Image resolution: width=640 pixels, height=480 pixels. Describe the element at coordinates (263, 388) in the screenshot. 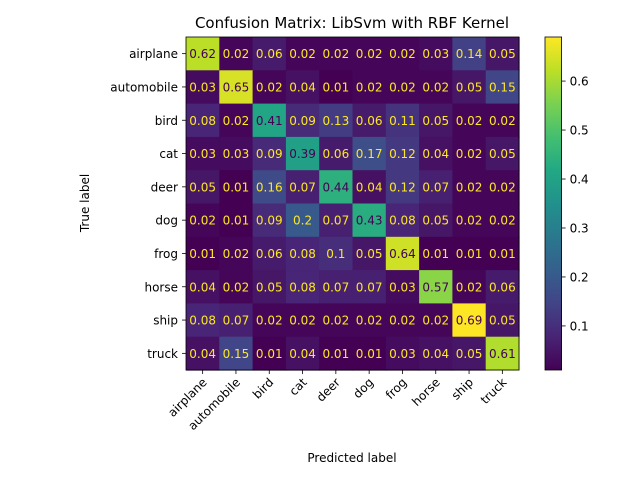

I see `x-tick-label: bird` at that location.